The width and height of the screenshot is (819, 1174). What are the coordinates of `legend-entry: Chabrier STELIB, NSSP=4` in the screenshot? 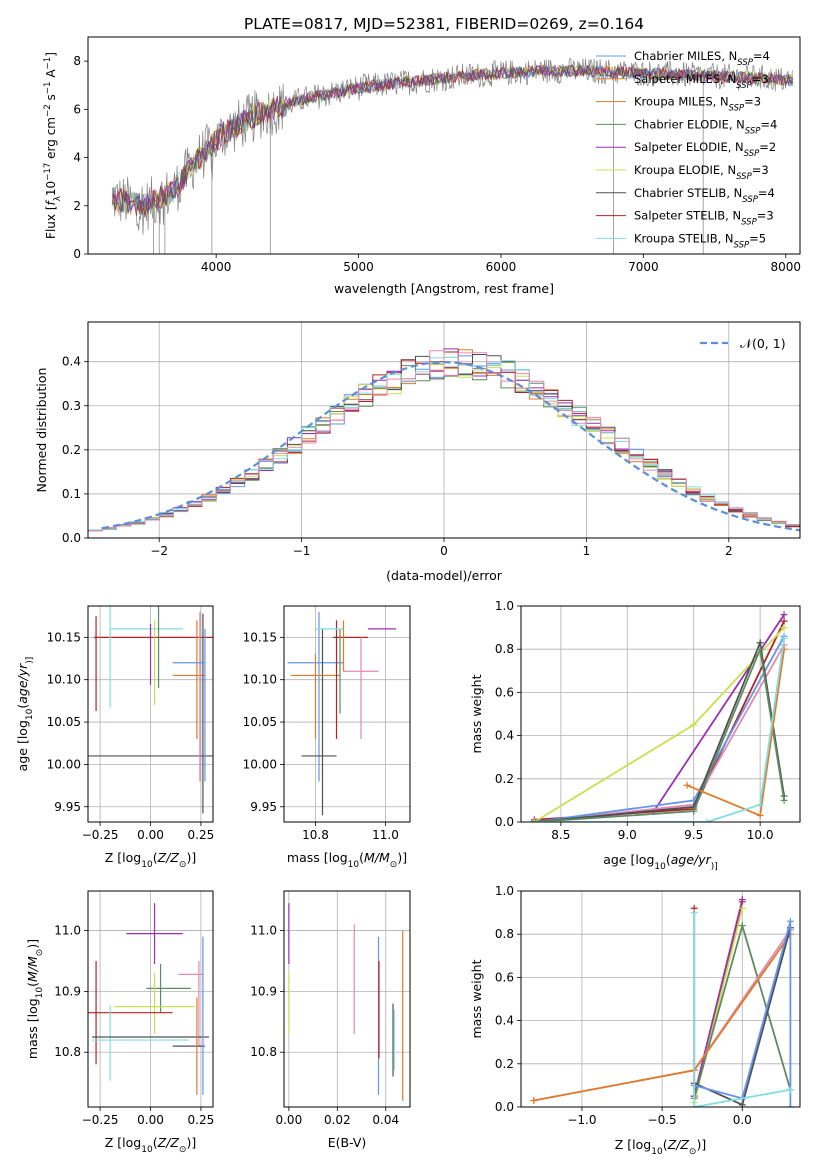 It's located at (704, 195).